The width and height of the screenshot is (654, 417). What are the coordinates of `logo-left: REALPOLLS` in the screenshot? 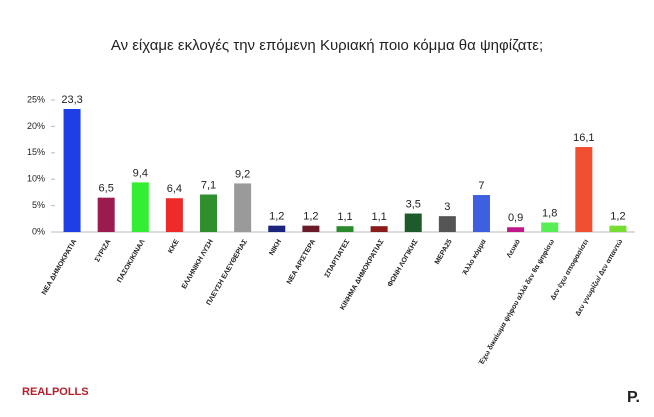 It's located at (55, 392).